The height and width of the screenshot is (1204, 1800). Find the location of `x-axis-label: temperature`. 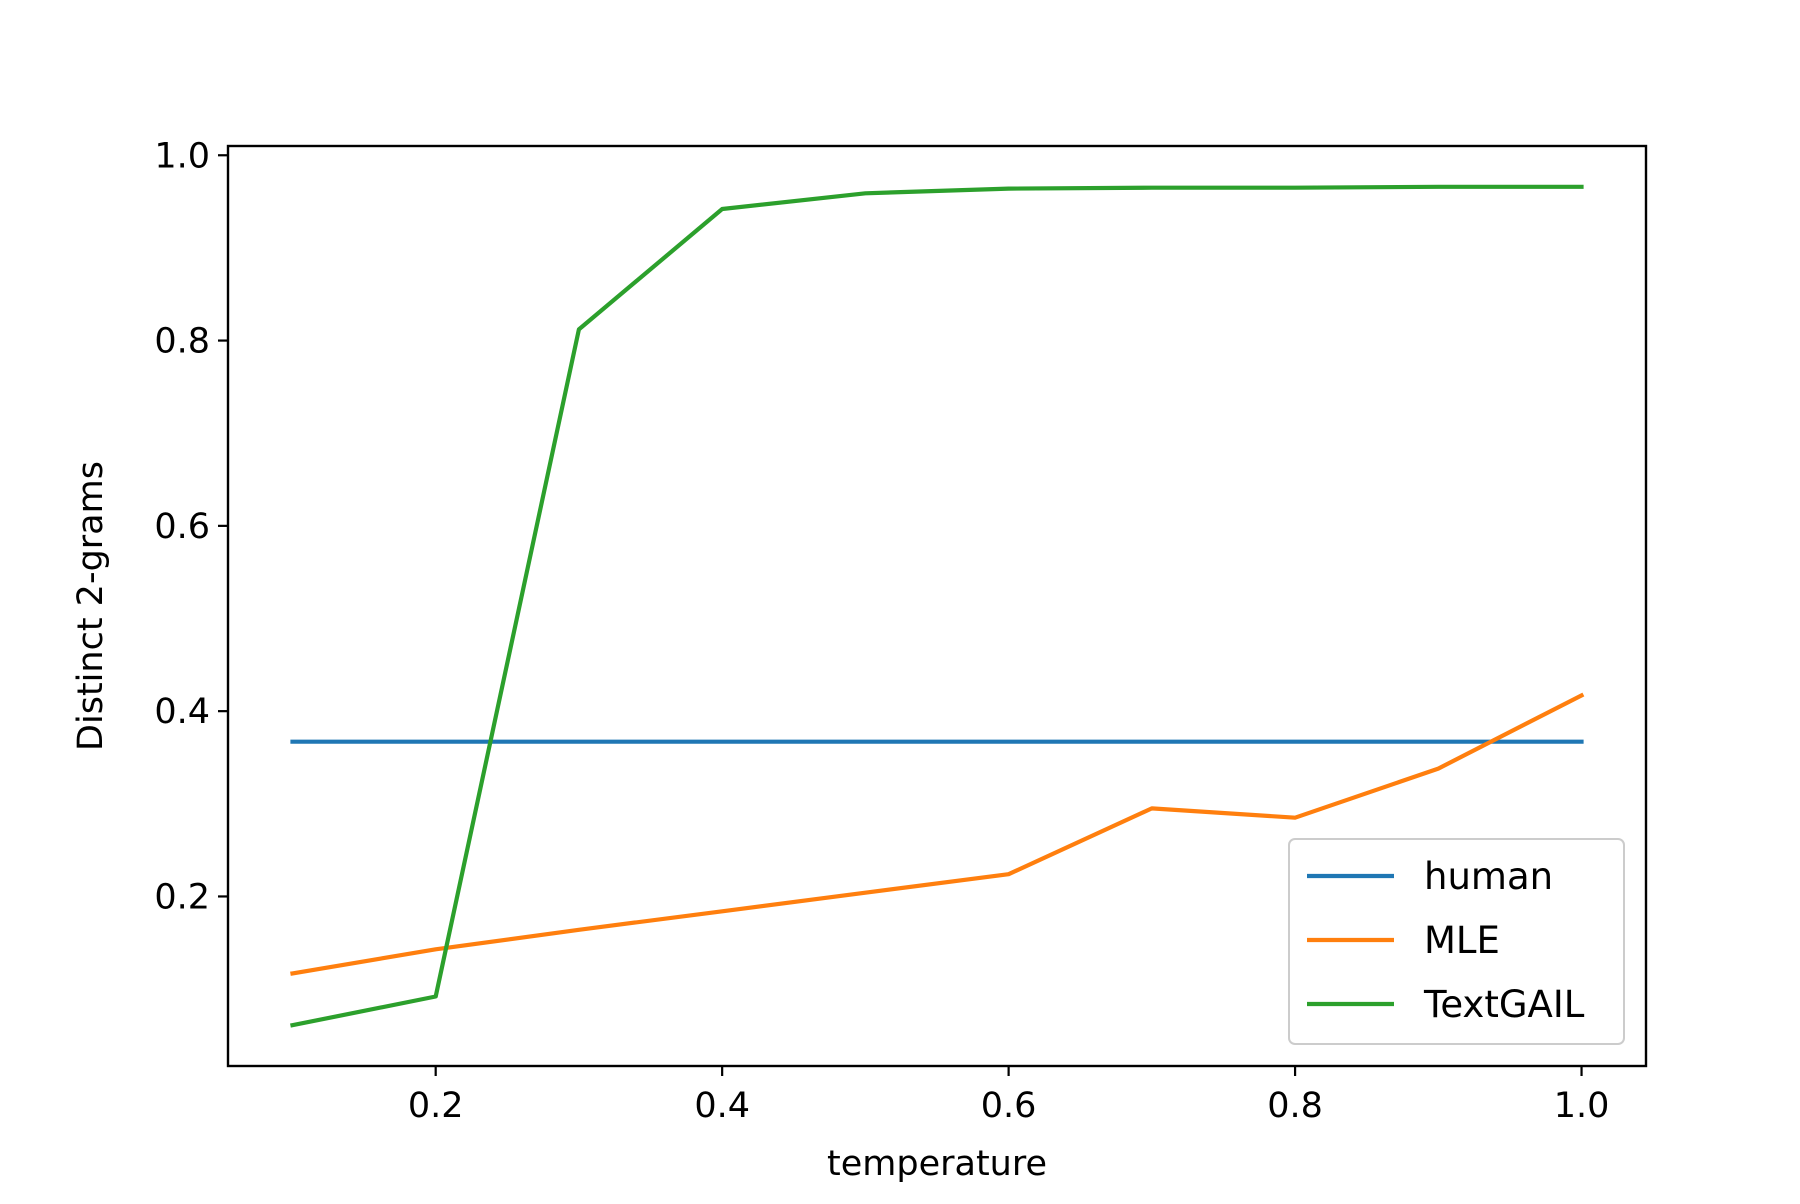

x-axis-label: temperature is located at coordinates (937, 1164).